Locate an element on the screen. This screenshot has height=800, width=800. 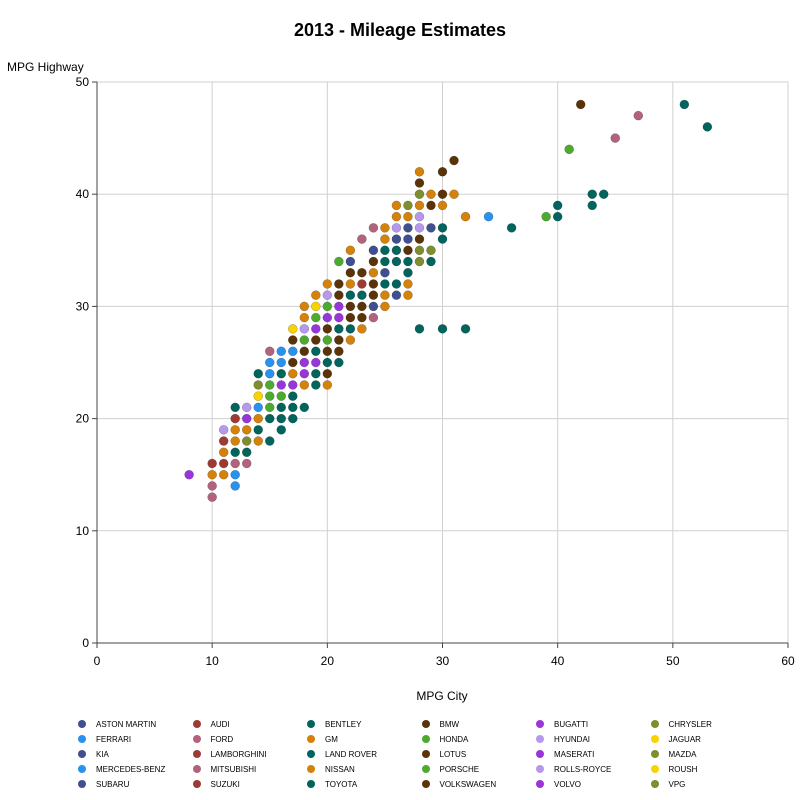
y-tick-label: 20 is located at coordinates (83, 419).